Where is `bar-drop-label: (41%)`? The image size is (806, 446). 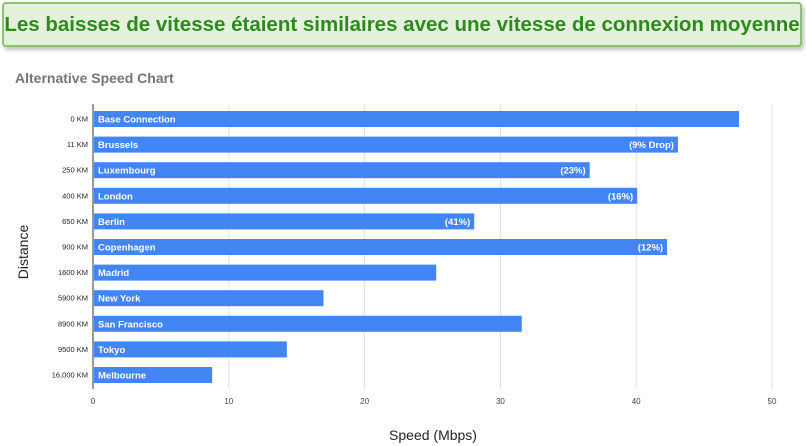 bar-drop-label: (41%) is located at coordinates (457, 222).